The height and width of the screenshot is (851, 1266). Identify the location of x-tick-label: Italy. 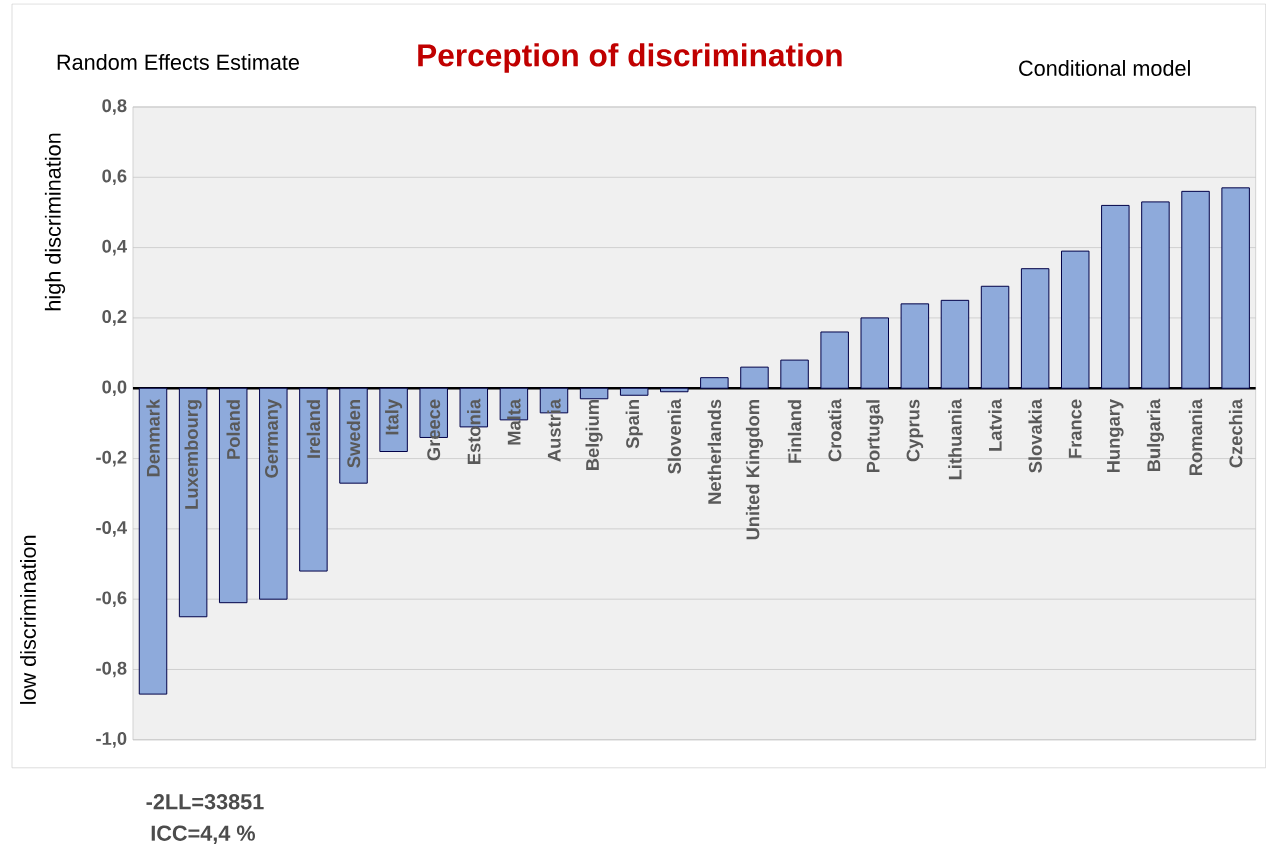
(394, 417).